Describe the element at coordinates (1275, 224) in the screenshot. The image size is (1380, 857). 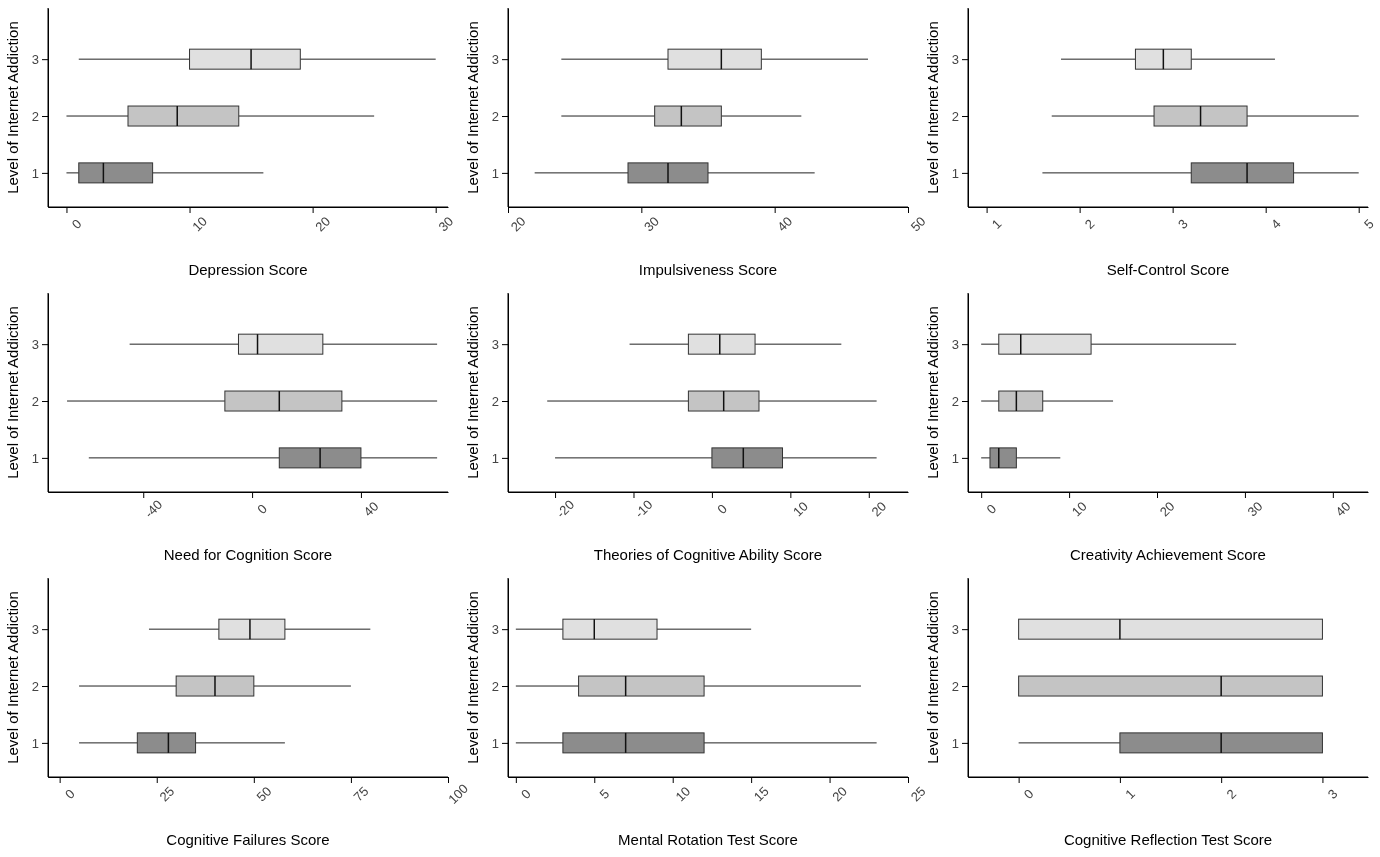
I see `x-tick-label: 4` at that location.